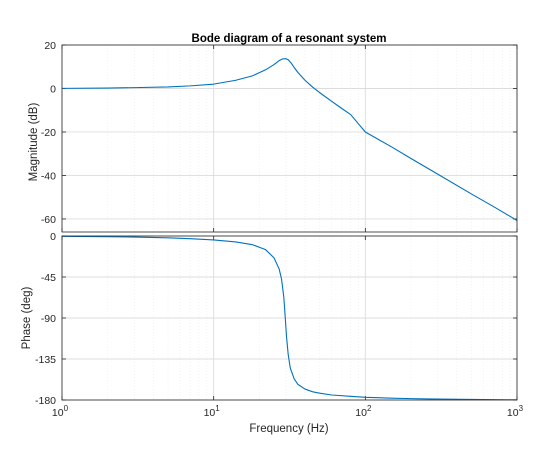  Describe the element at coordinates (48, 319) in the screenshot. I see `y-tick-label: -90` at that location.